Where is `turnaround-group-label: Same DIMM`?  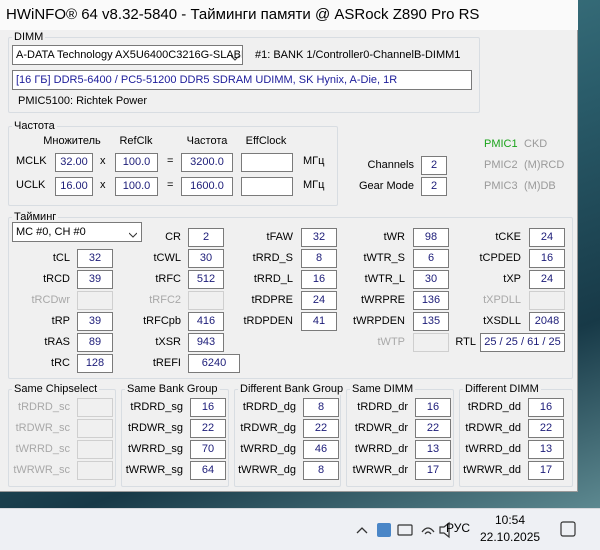
turnaround-group-label: Same DIMM is located at coordinates (383, 389).